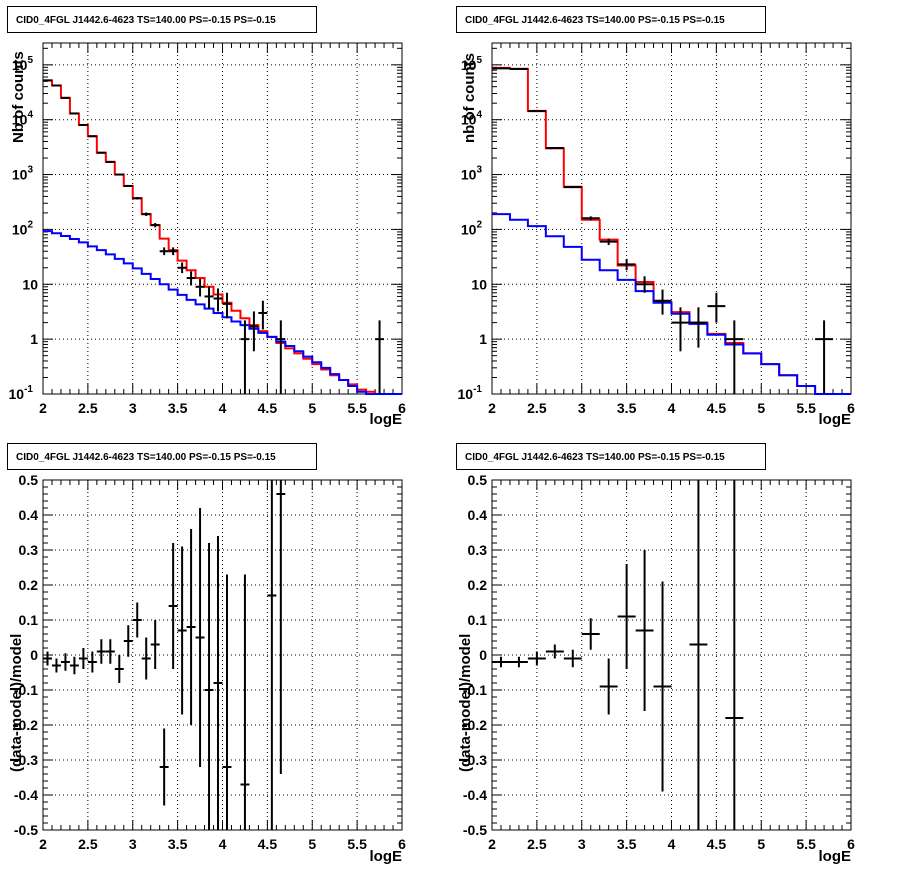 The height and width of the screenshot is (875, 898). I want to click on y-tick-label: -0.3, so click(26, 760).